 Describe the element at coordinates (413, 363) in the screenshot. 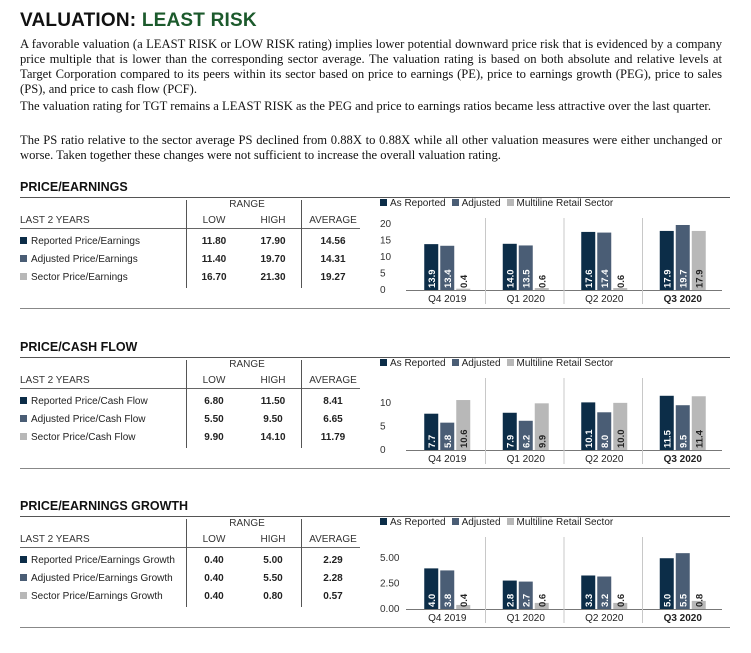

I see `legend-item: As Reported` at that location.